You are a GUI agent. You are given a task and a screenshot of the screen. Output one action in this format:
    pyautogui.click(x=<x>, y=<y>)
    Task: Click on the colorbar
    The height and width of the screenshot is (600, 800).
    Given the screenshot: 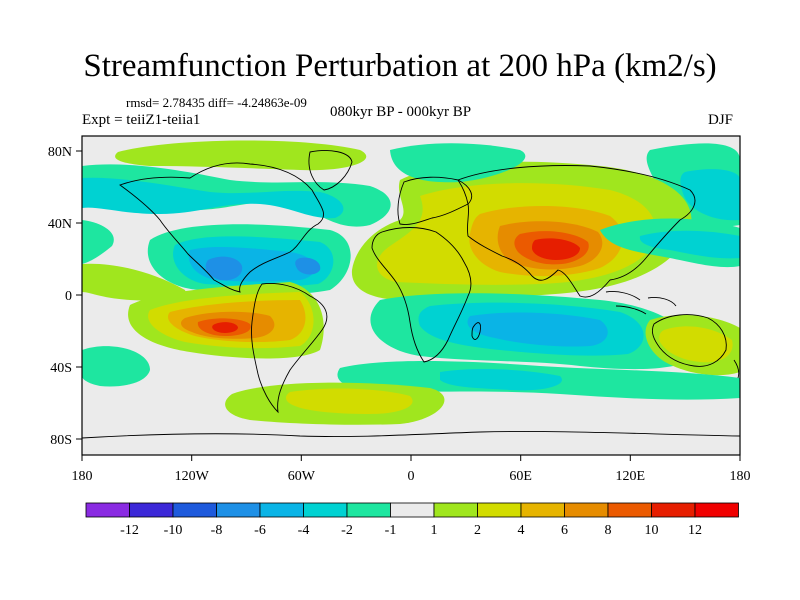 What is the action you would take?
    pyautogui.click(x=412, y=510)
    